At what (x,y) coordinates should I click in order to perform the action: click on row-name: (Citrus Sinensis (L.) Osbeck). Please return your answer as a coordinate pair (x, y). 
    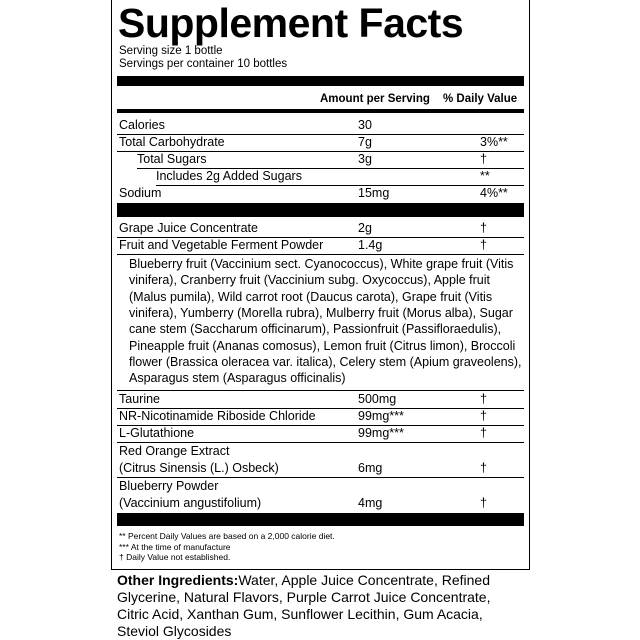
    Looking at the image, I should click on (199, 468).